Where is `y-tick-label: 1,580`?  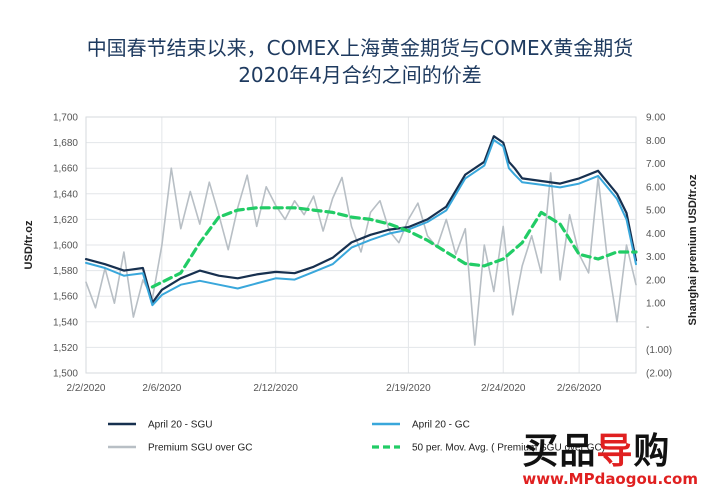
y-tick-label: 1,580 is located at coordinates (65, 271).